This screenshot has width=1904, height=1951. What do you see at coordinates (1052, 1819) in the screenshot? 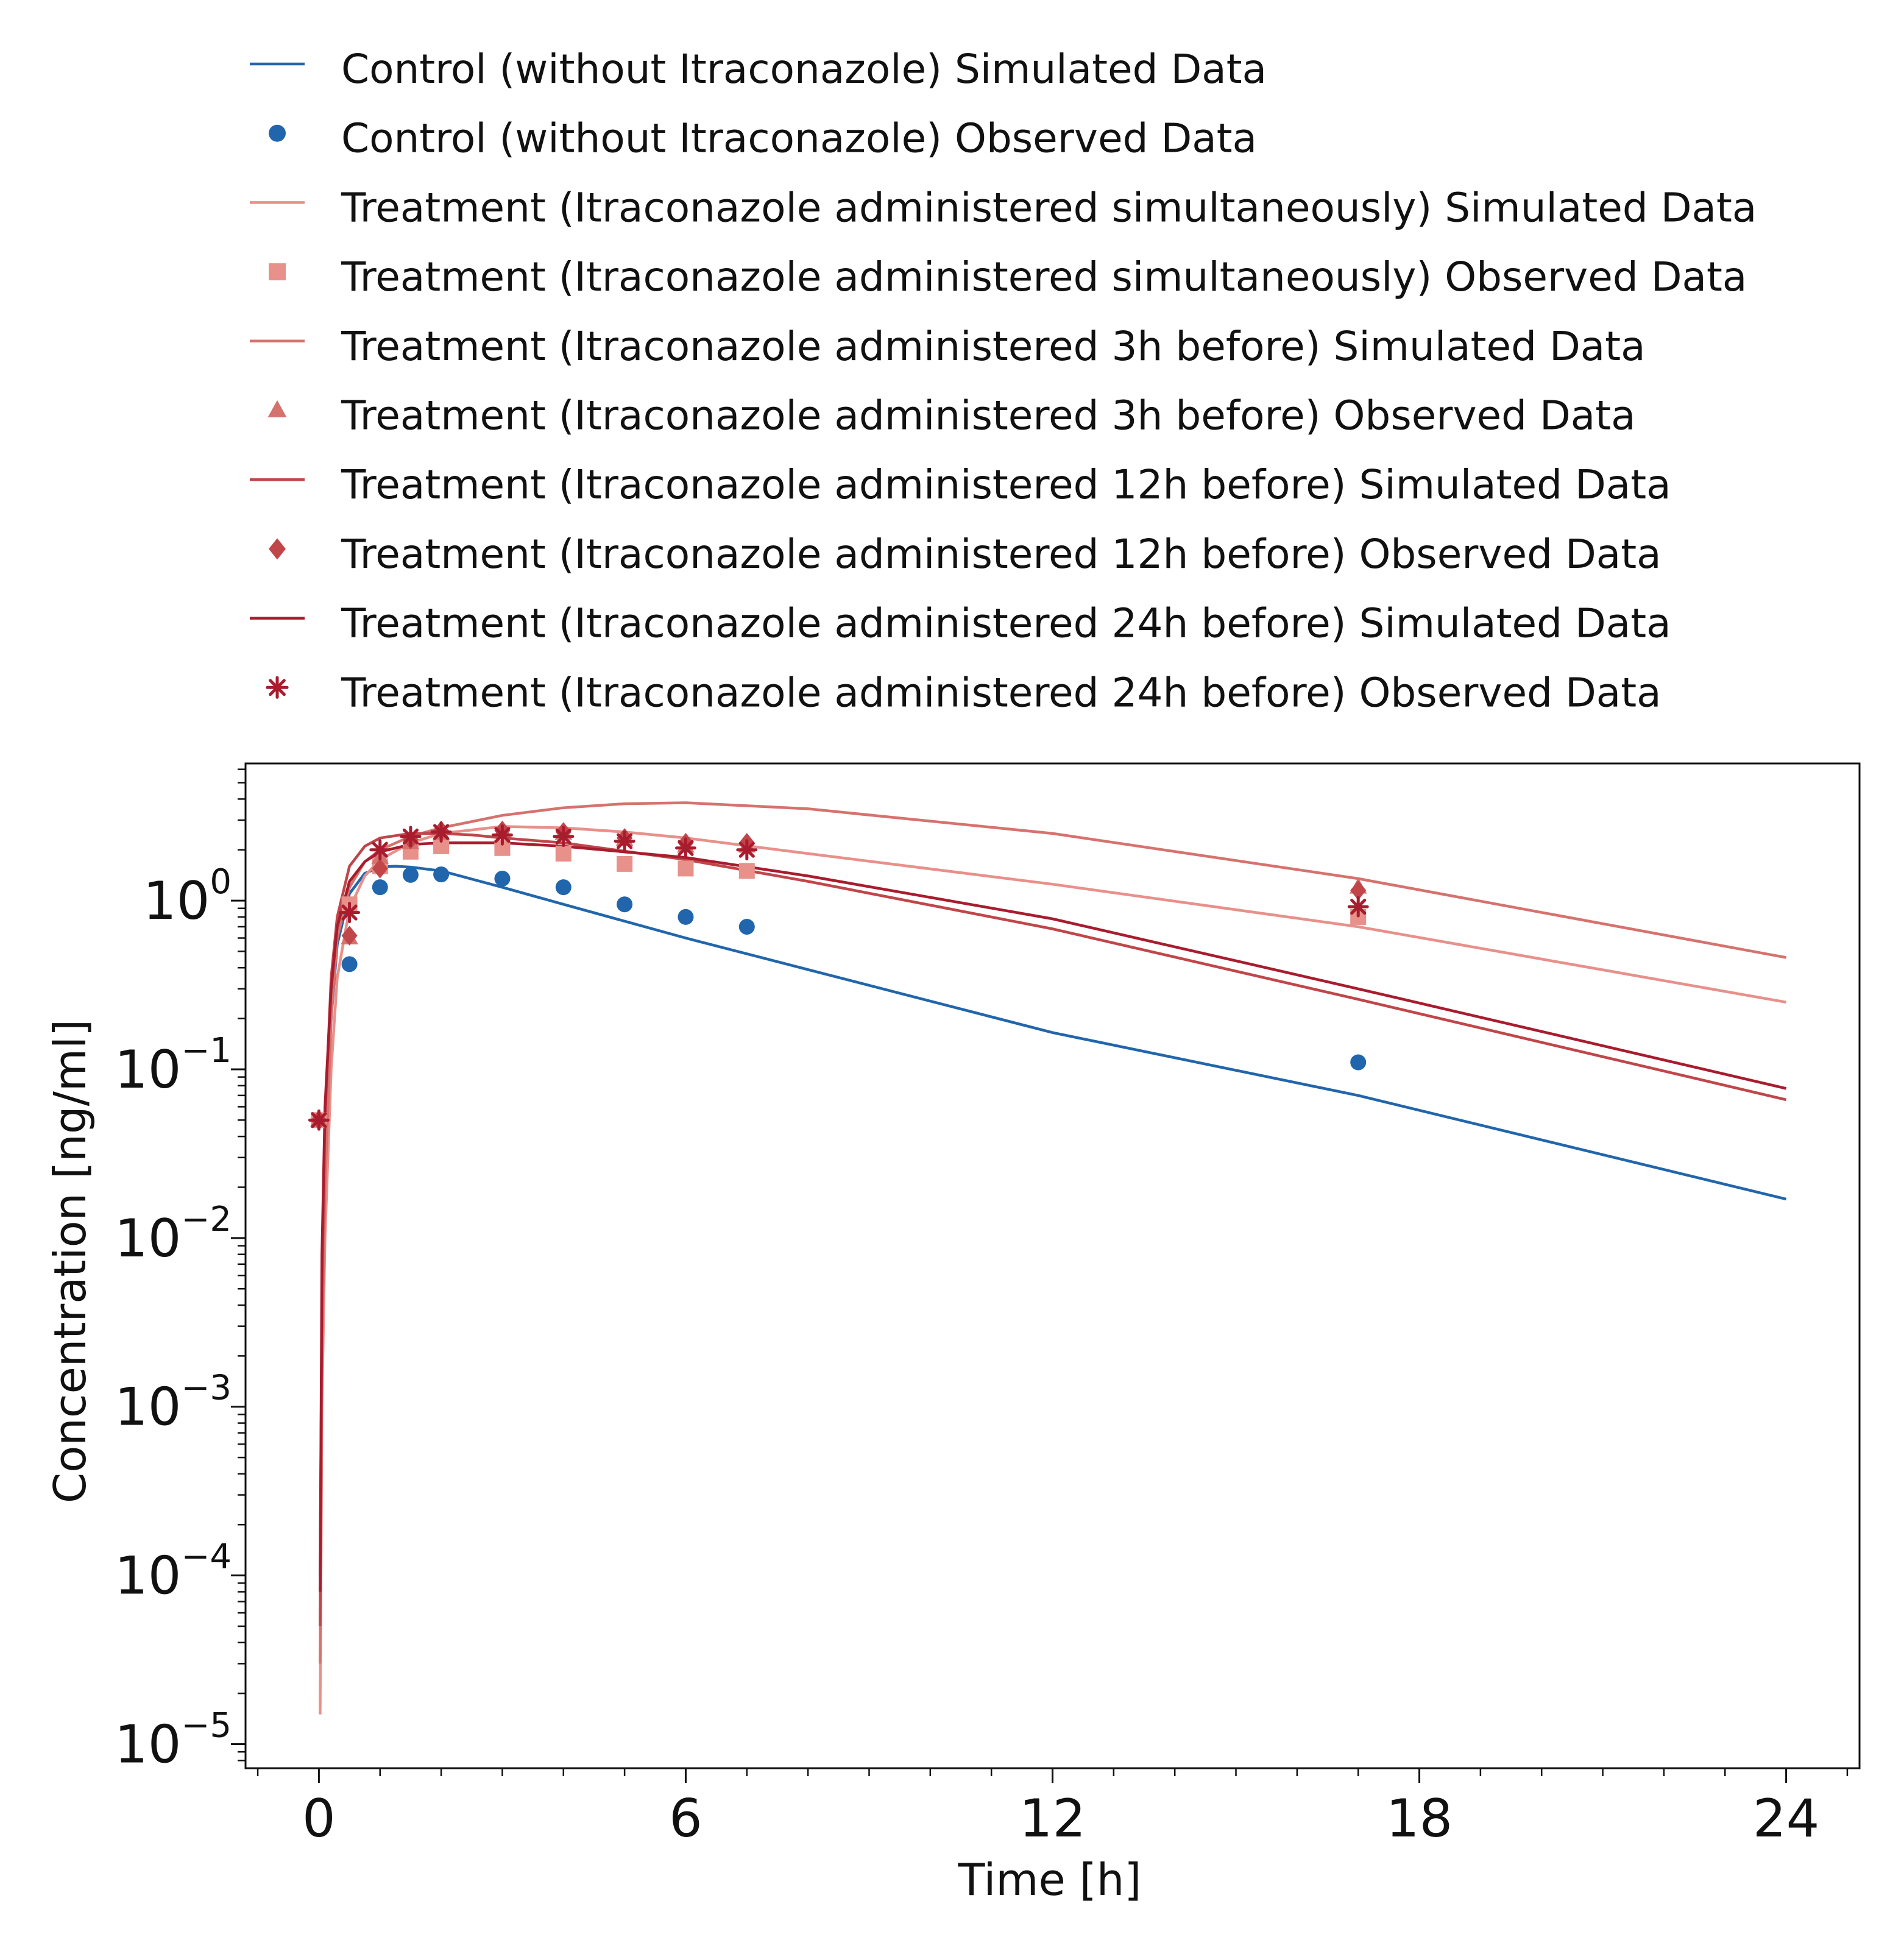
I see `x-tick-label: 12` at bounding box center [1052, 1819].